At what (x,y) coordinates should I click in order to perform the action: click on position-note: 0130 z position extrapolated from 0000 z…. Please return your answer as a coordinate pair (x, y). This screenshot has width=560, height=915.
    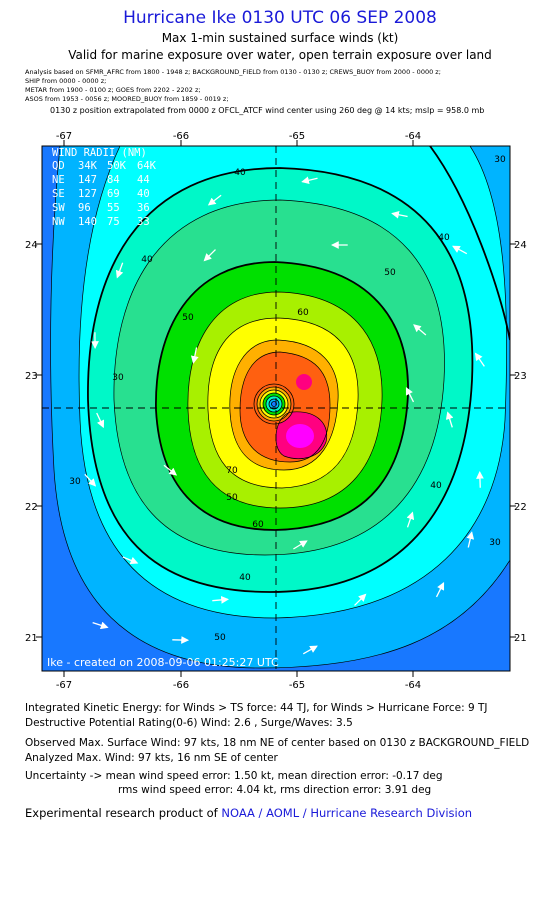
    Looking at the image, I should click on (267, 110).